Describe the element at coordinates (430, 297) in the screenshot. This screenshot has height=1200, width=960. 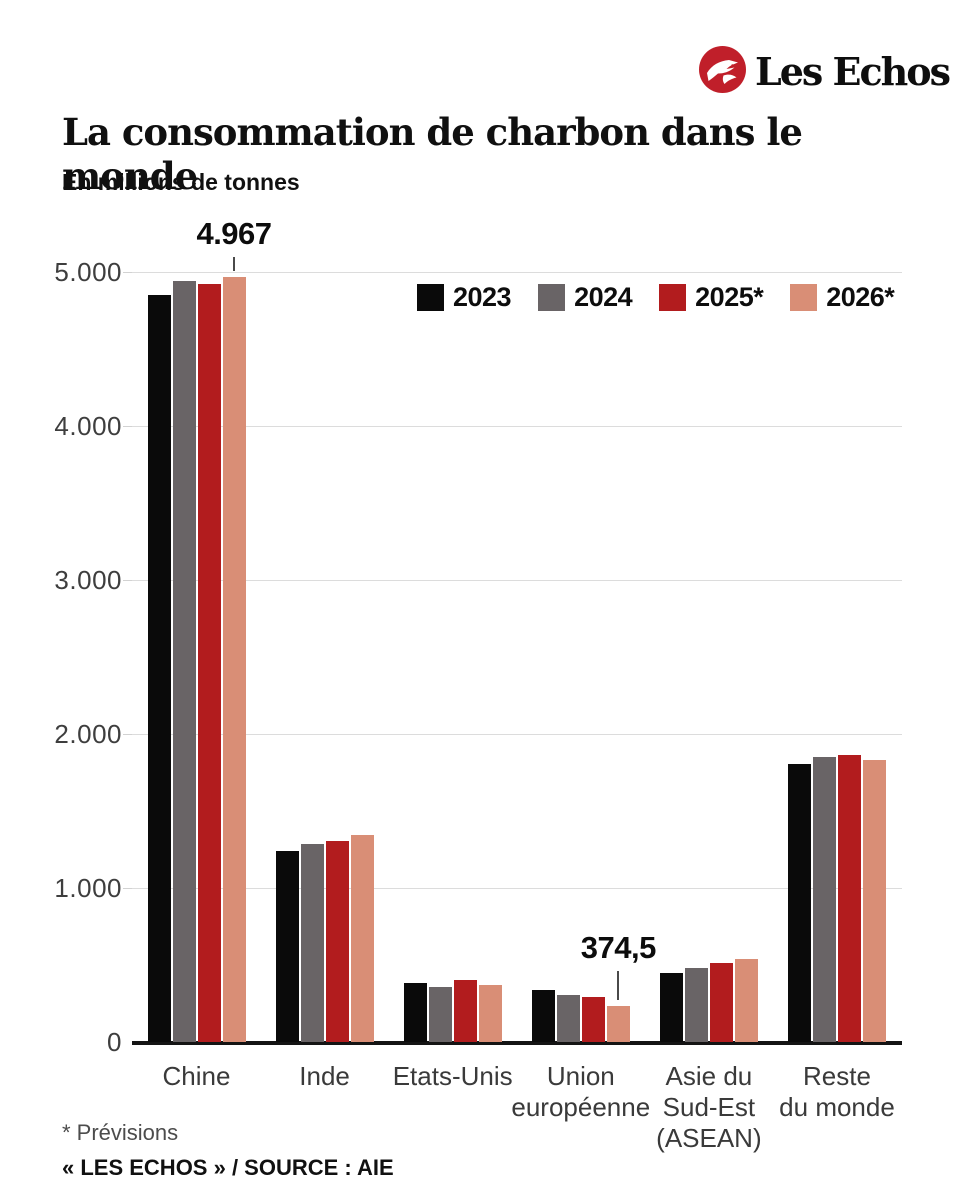
I see `legend-swatch-2023` at that location.